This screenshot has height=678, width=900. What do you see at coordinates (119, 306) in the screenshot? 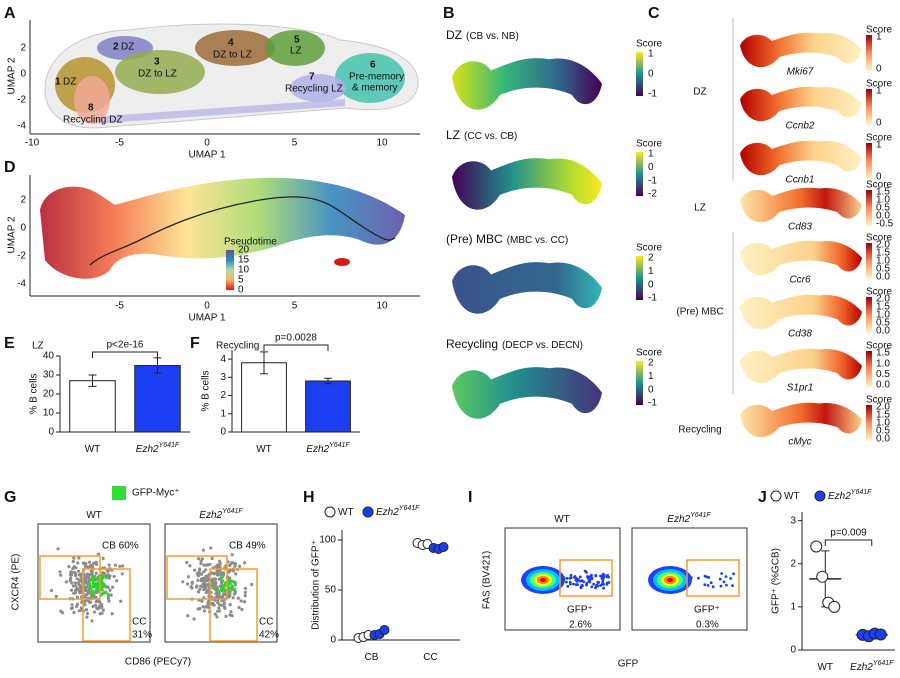
I see `x-tick-label: -5` at bounding box center [119, 306].